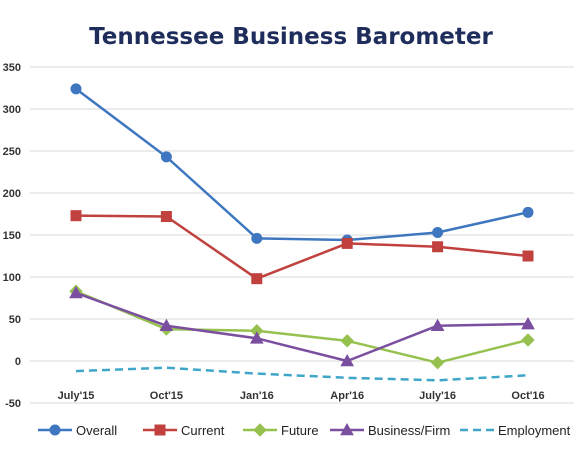 The width and height of the screenshot is (580, 460). What do you see at coordinates (257, 396) in the screenshot?
I see `x-tick-label: Jan'16` at bounding box center [257, 396].